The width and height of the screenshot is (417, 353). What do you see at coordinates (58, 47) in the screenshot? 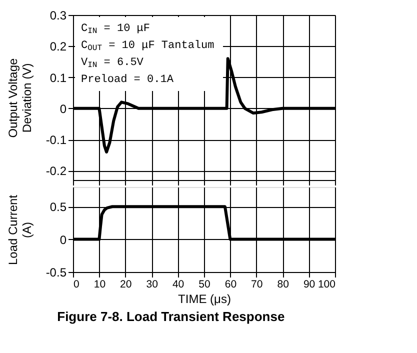
I see `y-tick-label: 0.2` at bounding box center [58, 47].